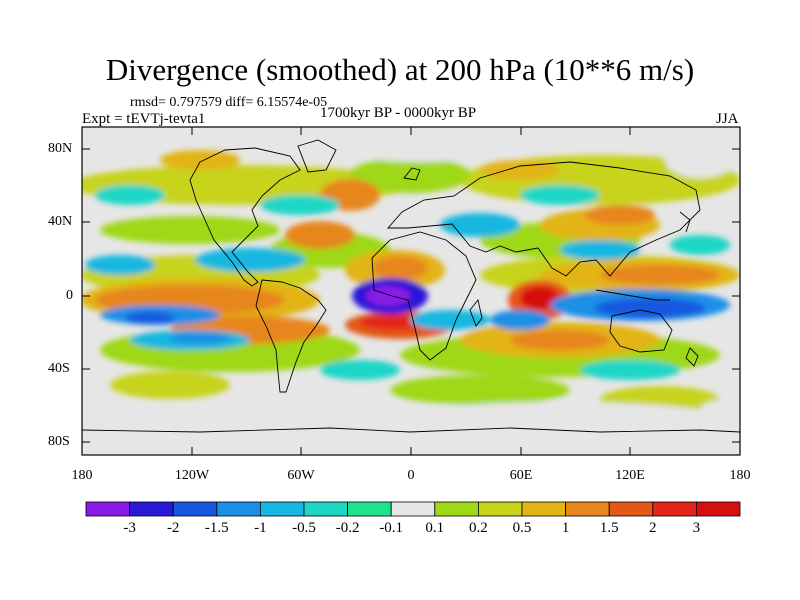 This screenshot has width=800, height=600. I want to click on colorbar-label: 1, so click(565, 528).